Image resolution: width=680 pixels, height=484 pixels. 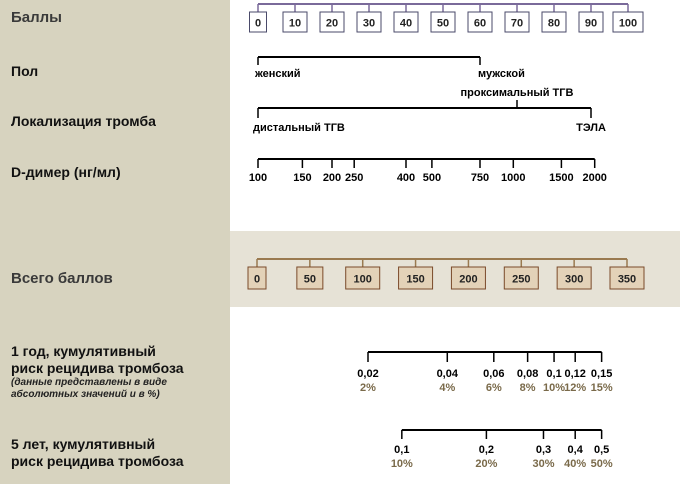 I want to click on risk1-percent-label: 4%, so click(x=447, y=388).